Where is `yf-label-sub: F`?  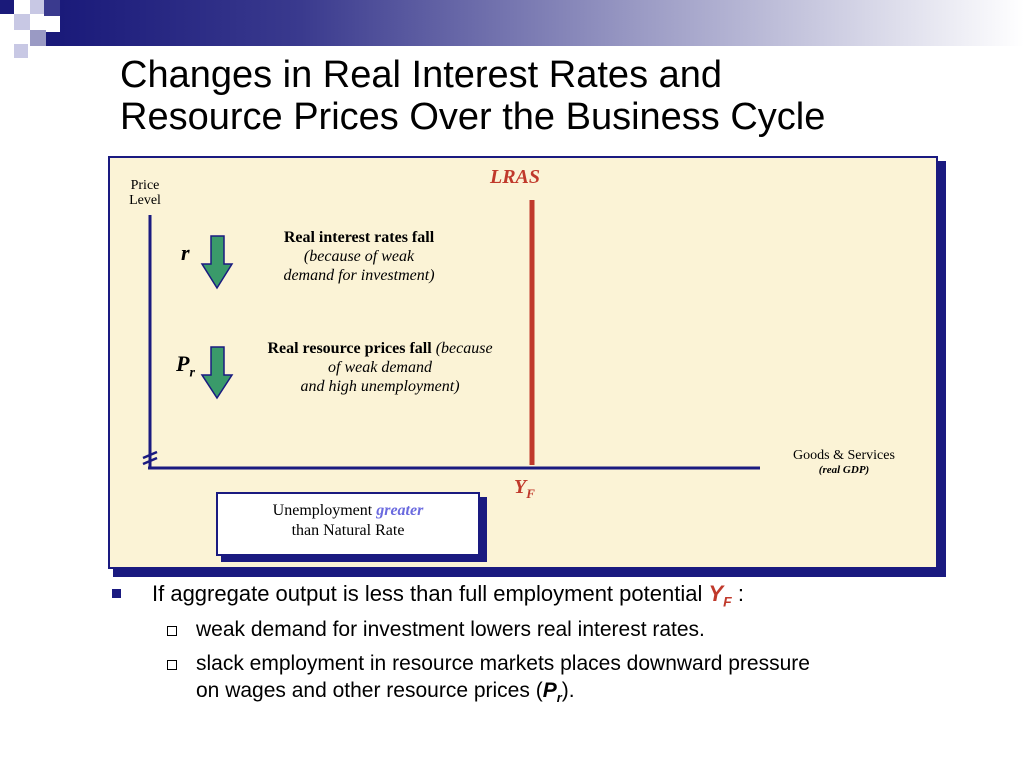
yf-label-sub: F is located at coordinates (530, 493).